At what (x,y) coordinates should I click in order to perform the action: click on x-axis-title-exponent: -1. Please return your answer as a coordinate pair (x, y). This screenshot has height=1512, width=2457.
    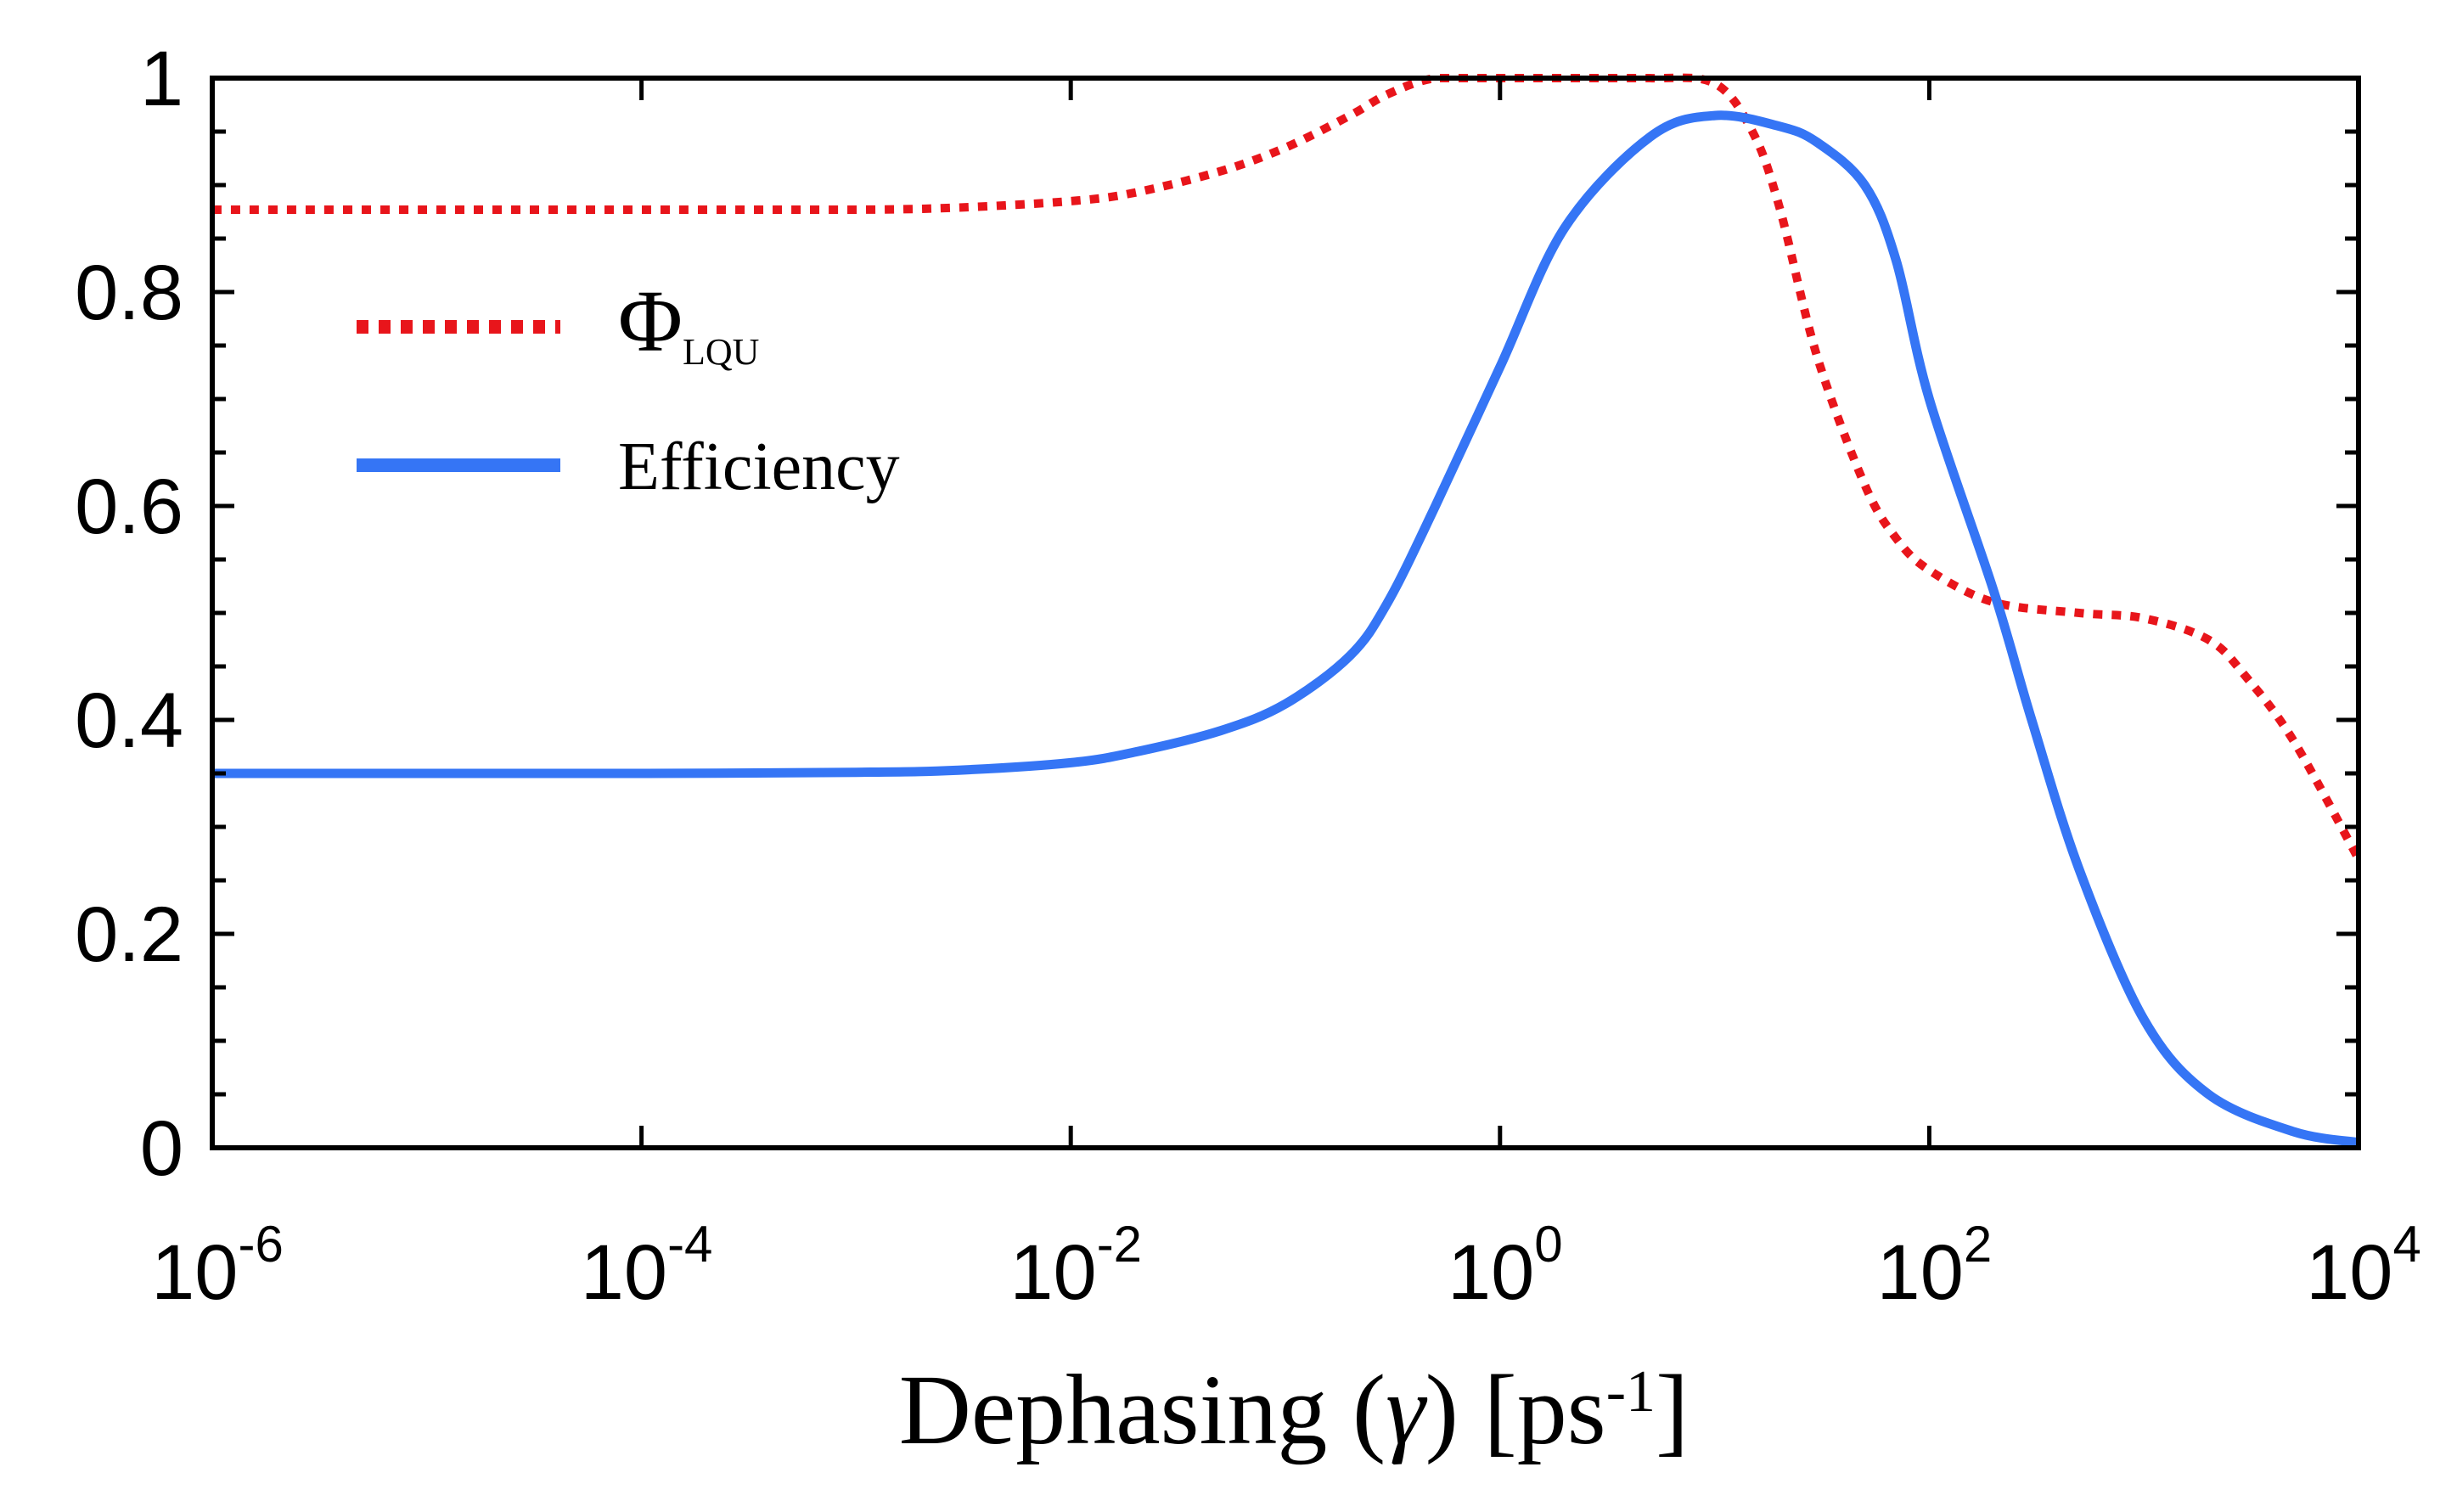
    Looking at the image, I should click on (1631, 1392).